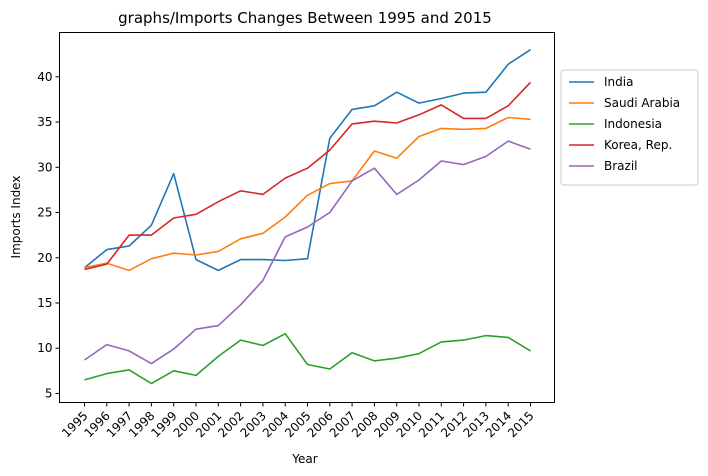  Describe the element at coordinates (44, 348) in the screenshot. I see `y-tick-label: 10` at that location.